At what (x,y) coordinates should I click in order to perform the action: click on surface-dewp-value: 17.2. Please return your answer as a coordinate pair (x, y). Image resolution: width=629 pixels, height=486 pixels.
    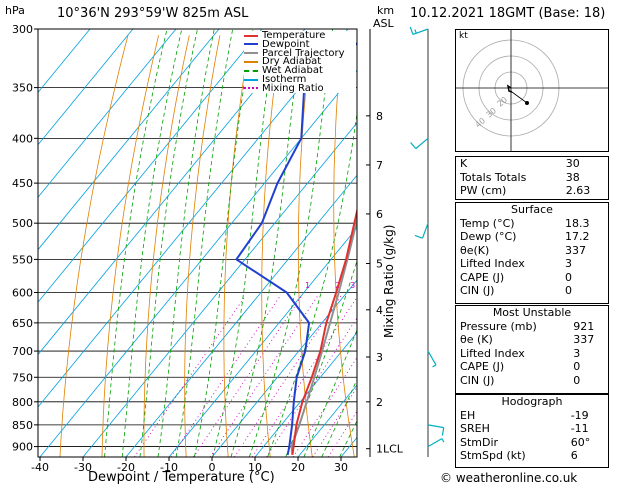
    Looking at the image, I should click on (577, 236).